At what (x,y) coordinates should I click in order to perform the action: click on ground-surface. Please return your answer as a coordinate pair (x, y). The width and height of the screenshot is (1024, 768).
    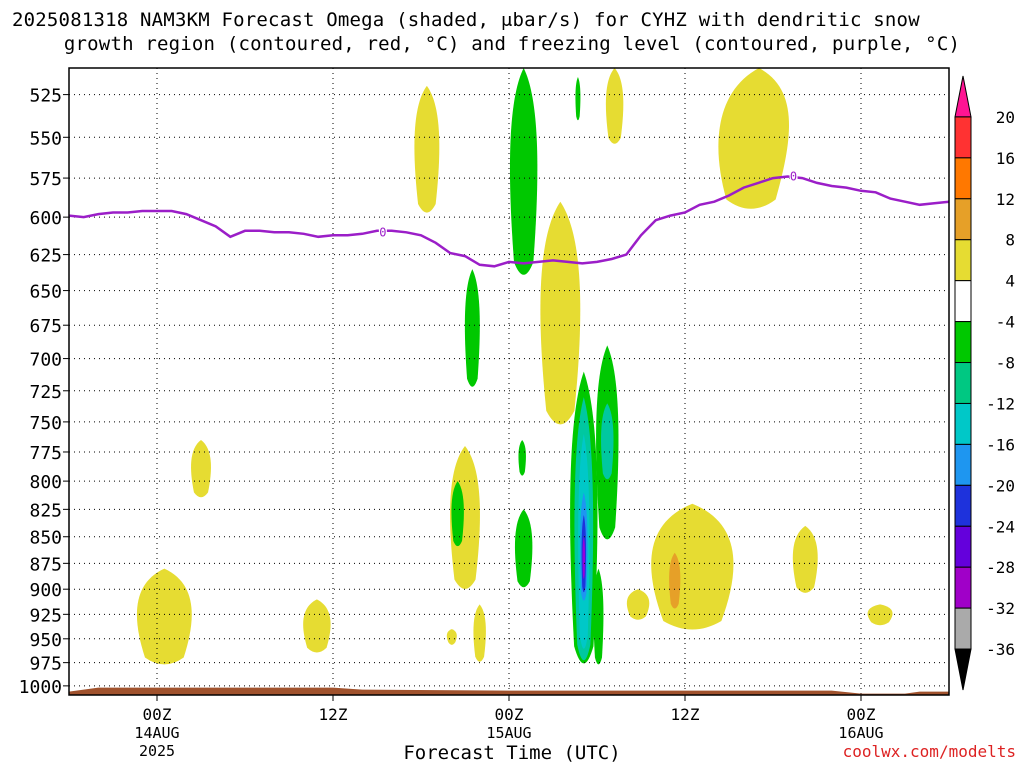
    Looking at the image, I should click on (509, 691).